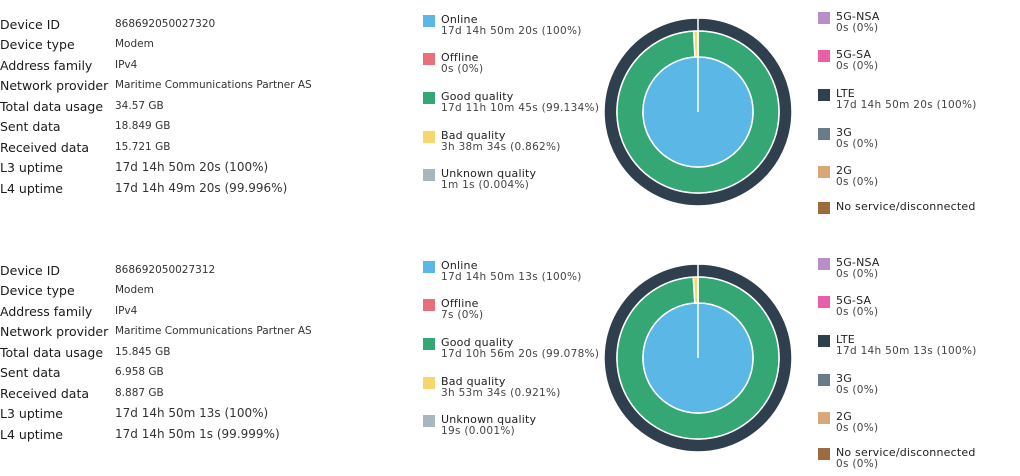  I want to click on sent-data-value: 6.958 GB, so click(139, 372).